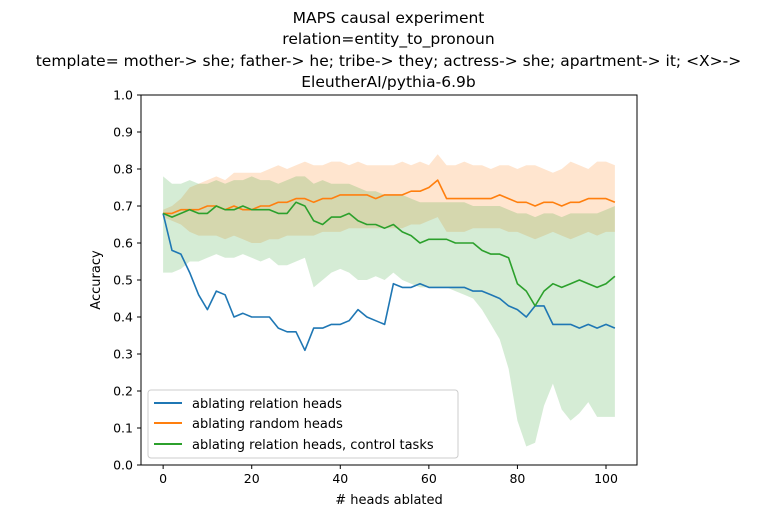 The width and height of the screenshot is (777, 517). I want to click on line-ablating-relation-heads-control-tasks, so click(389, 254).